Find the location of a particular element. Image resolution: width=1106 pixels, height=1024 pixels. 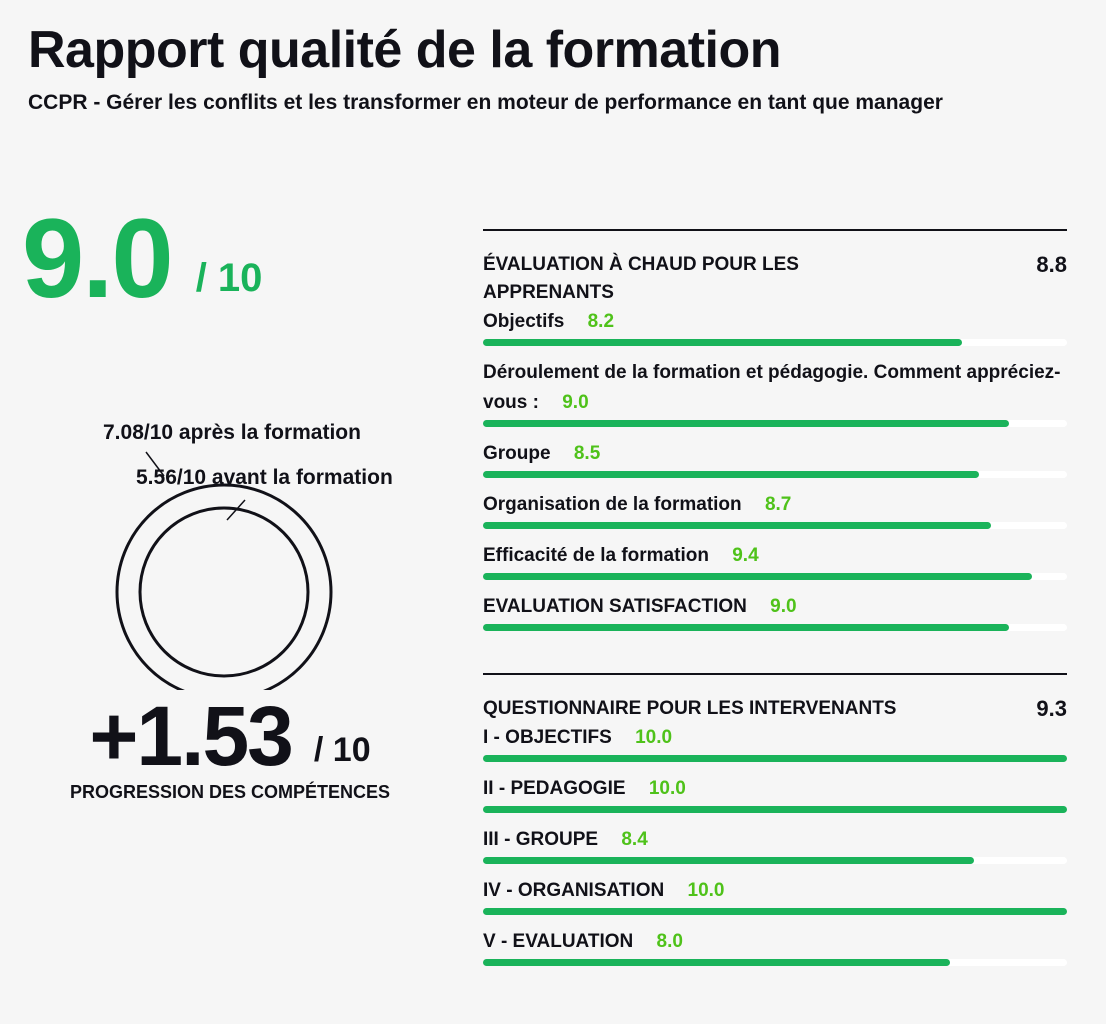

criterion-score: 9.4 is located at coordinates (745, 555).